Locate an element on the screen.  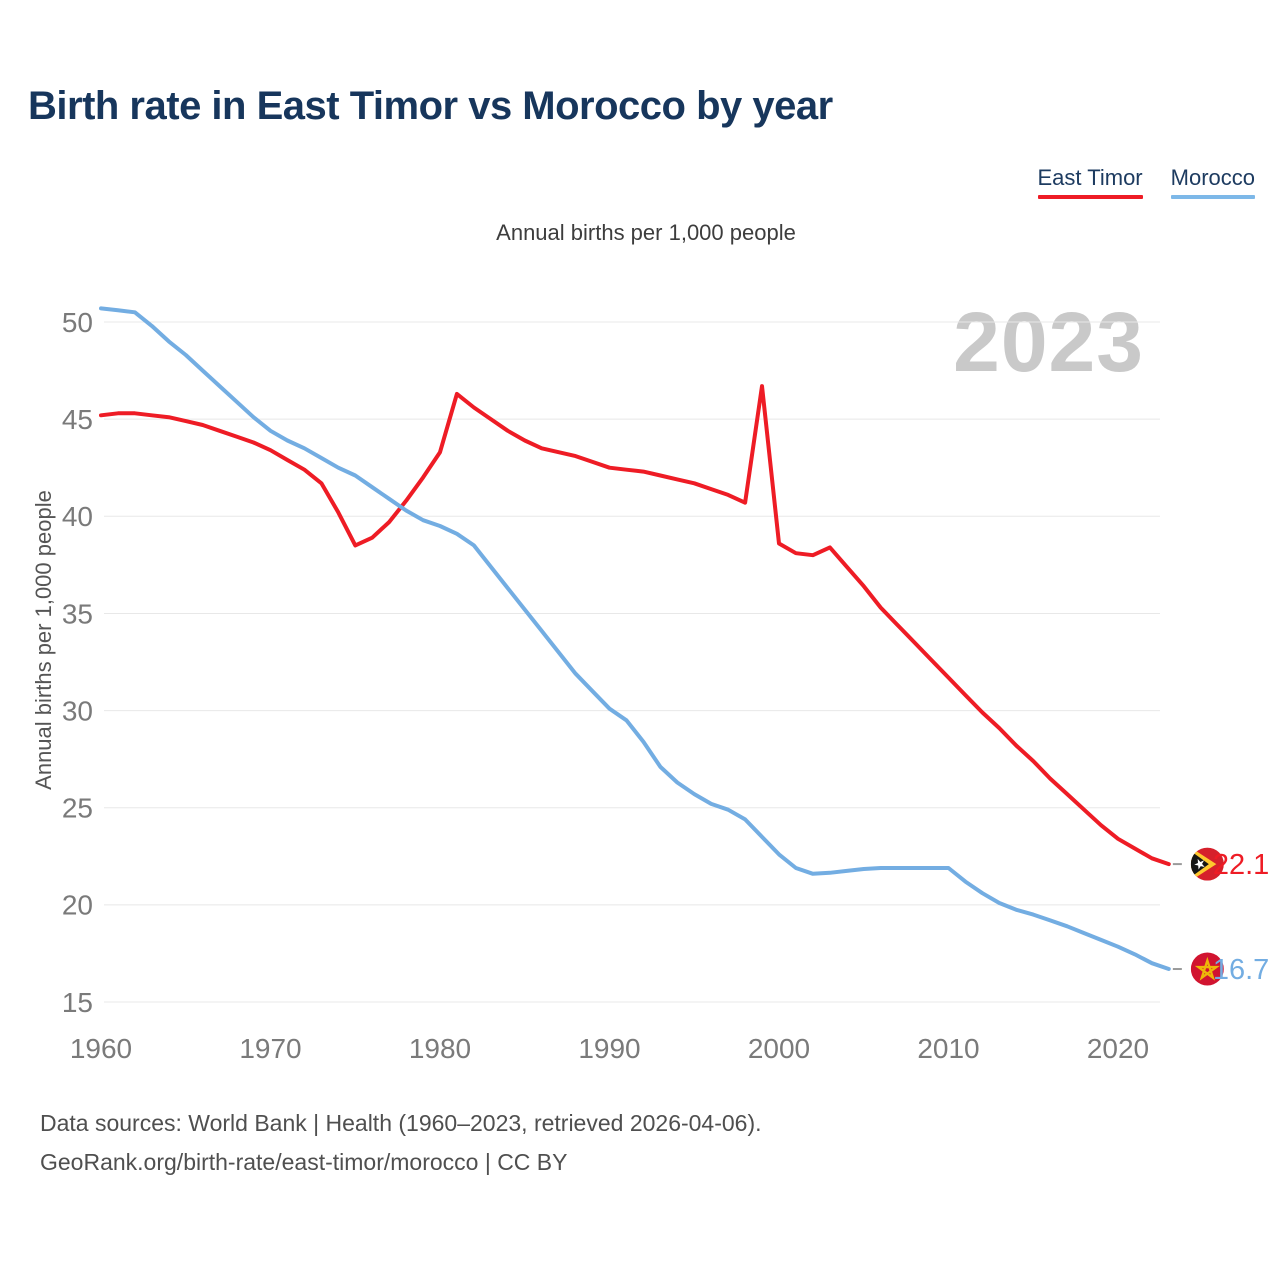
y-tick-label-15: 15 is located at coordinates (77, 1002).